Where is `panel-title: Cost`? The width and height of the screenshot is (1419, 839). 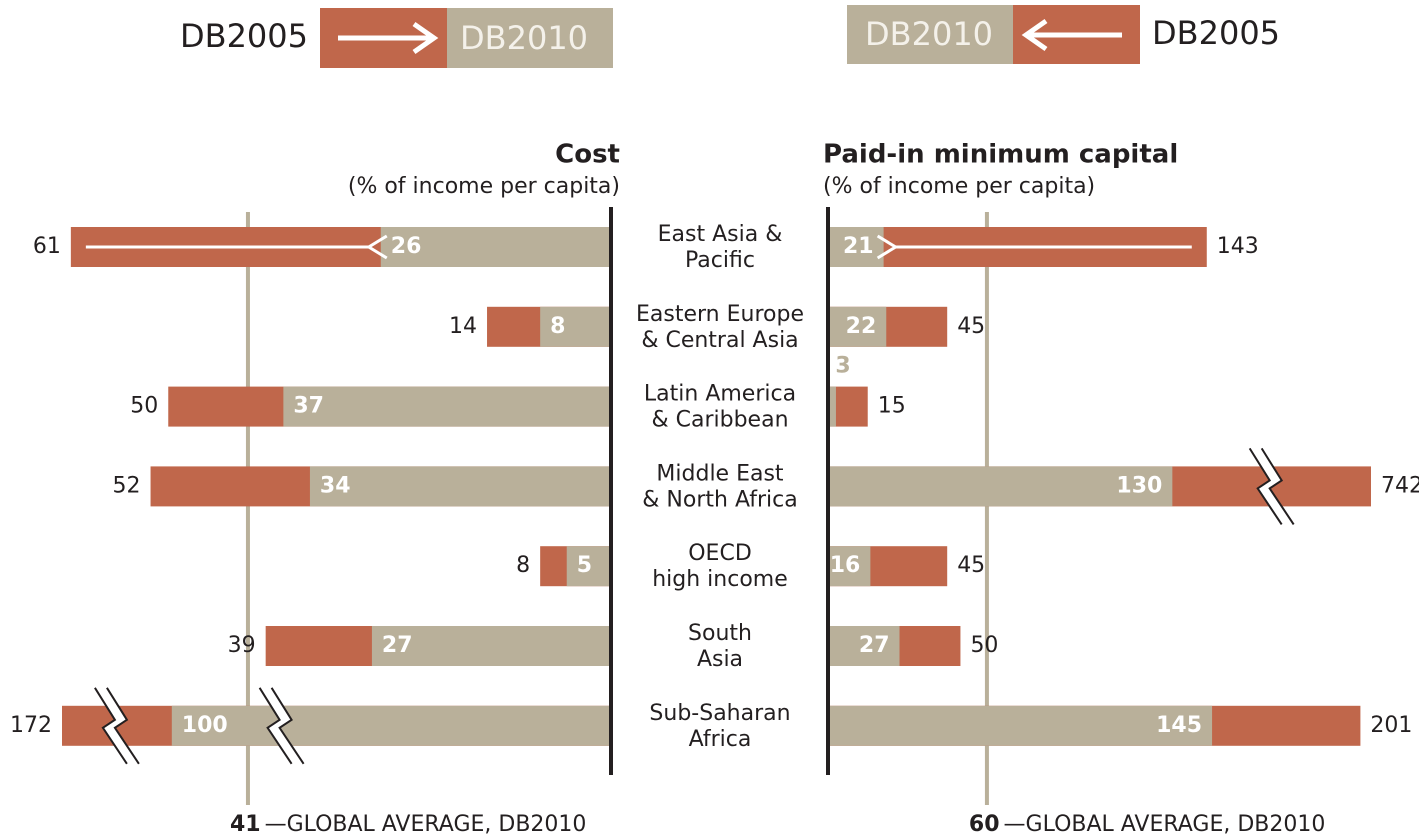 panel-title: Cost is located at coordinates (587, 155).